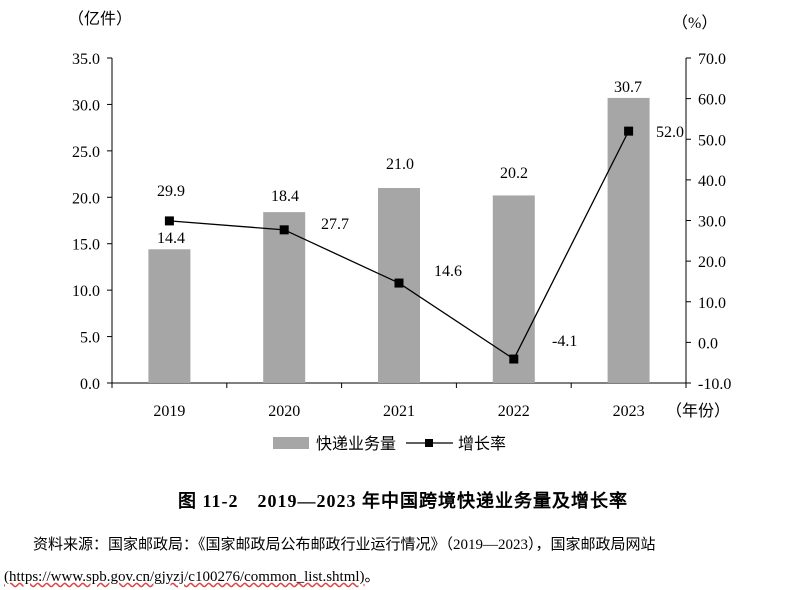 The image size is (806, 590). Describe the element at coordinates (513, 289) in the screenshot. I see `bar-2022` at that location.